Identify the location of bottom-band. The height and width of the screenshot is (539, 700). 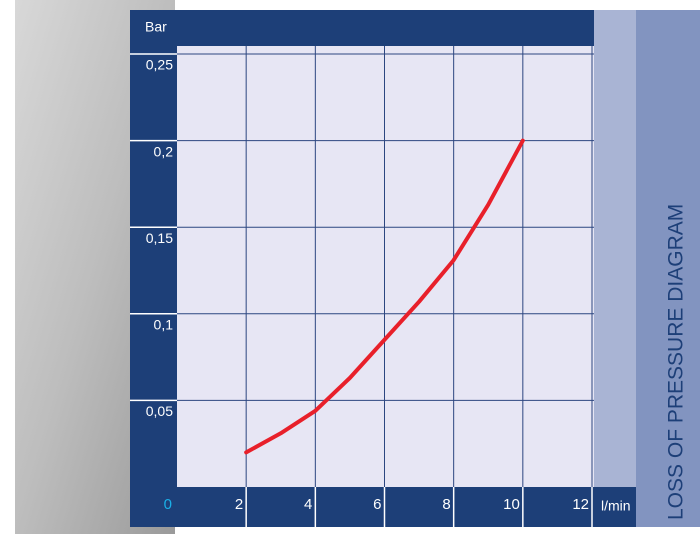
(383, 507).